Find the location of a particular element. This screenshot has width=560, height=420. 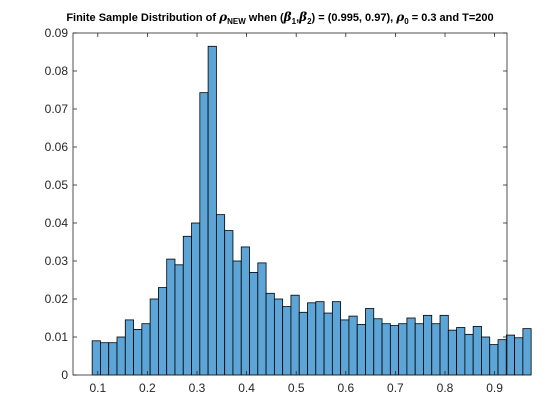

x-tick-label: 0.3 is located at coordinates (197, 388).